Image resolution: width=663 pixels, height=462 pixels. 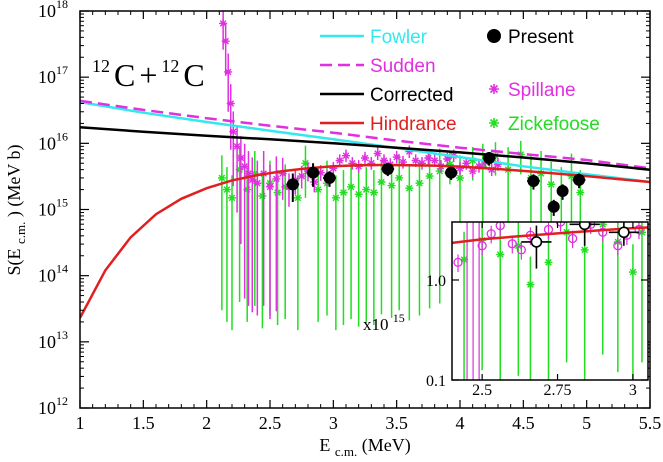 I want to click on inset-frame, so click(x=550, y=301).